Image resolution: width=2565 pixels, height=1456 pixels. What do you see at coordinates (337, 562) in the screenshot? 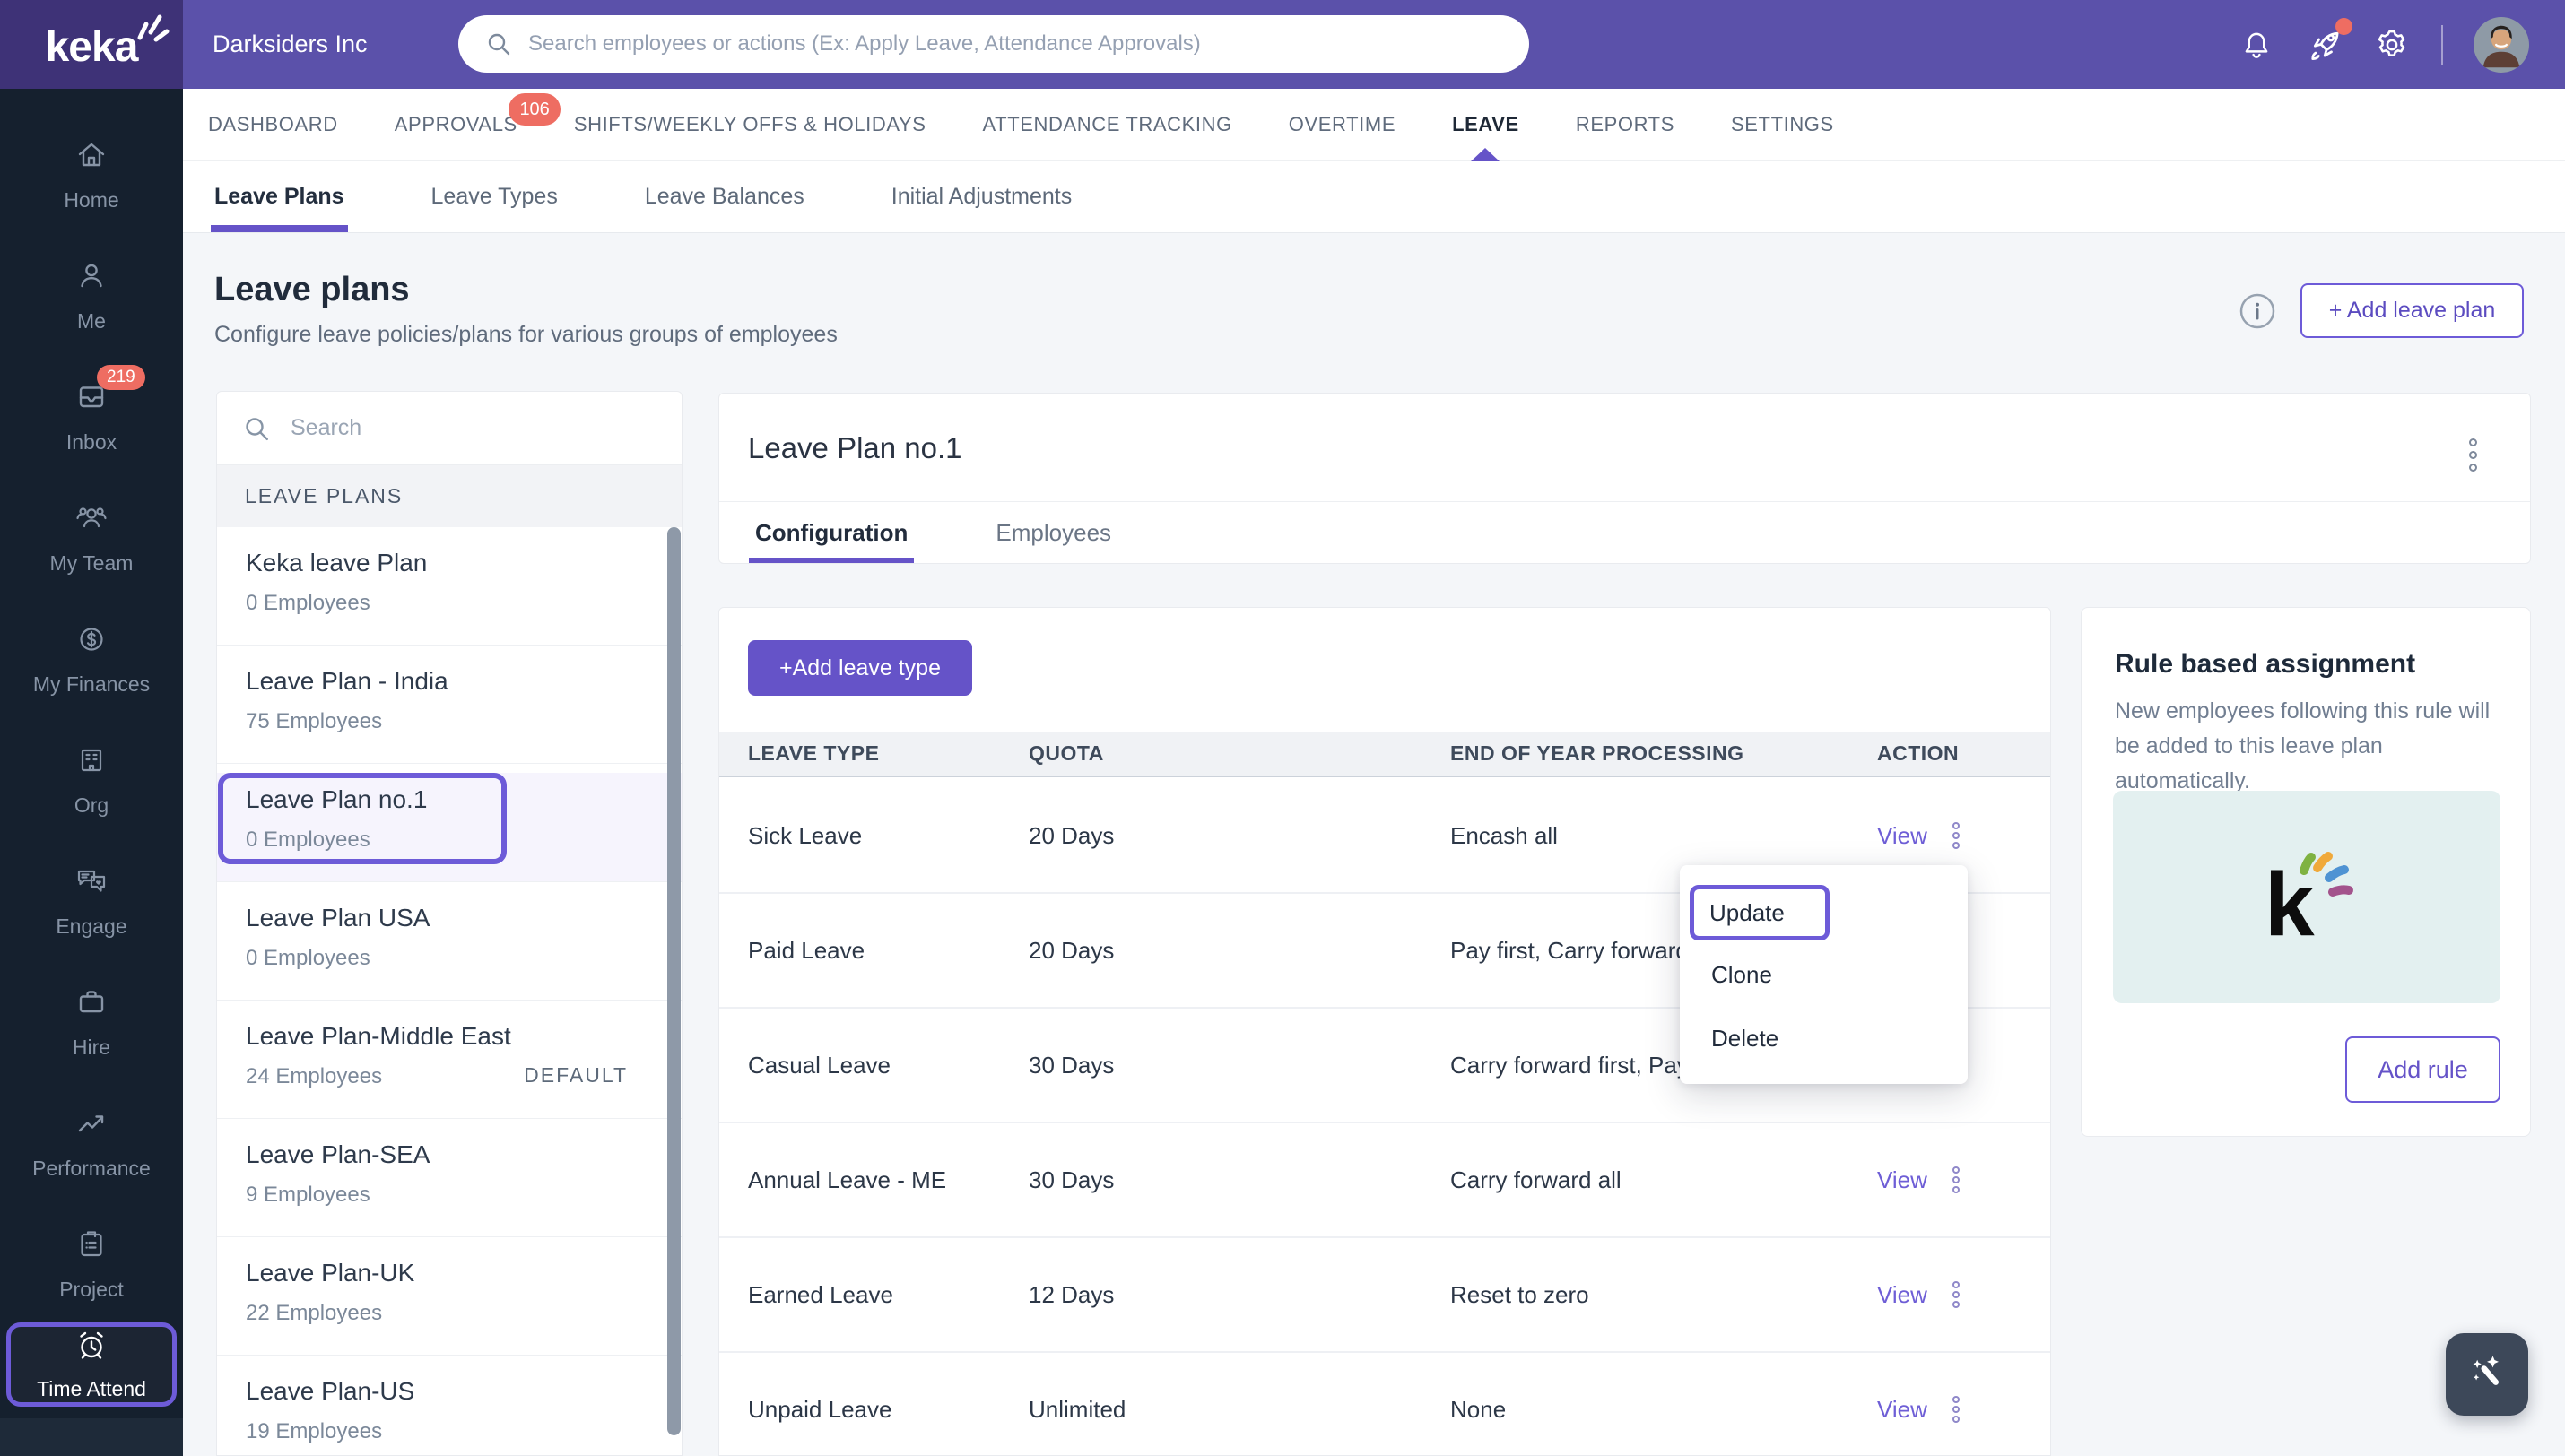
I see `plan-name: Keka leave Plan` at bounding box center [337, 562].